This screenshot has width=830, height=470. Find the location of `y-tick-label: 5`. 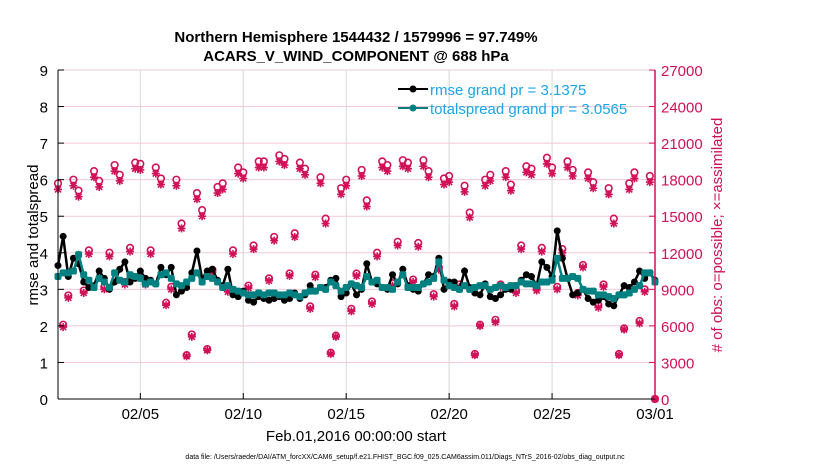

y-tick-label: 5 is located at coordinates (44, 217).